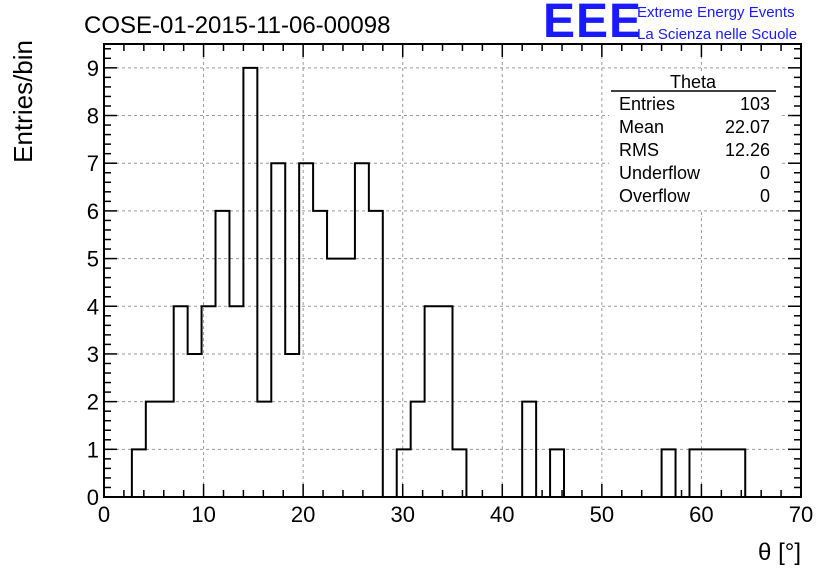 This screenshot has height=572, width=836. I want to click on x-tick-label: 70, so click(801, 514).